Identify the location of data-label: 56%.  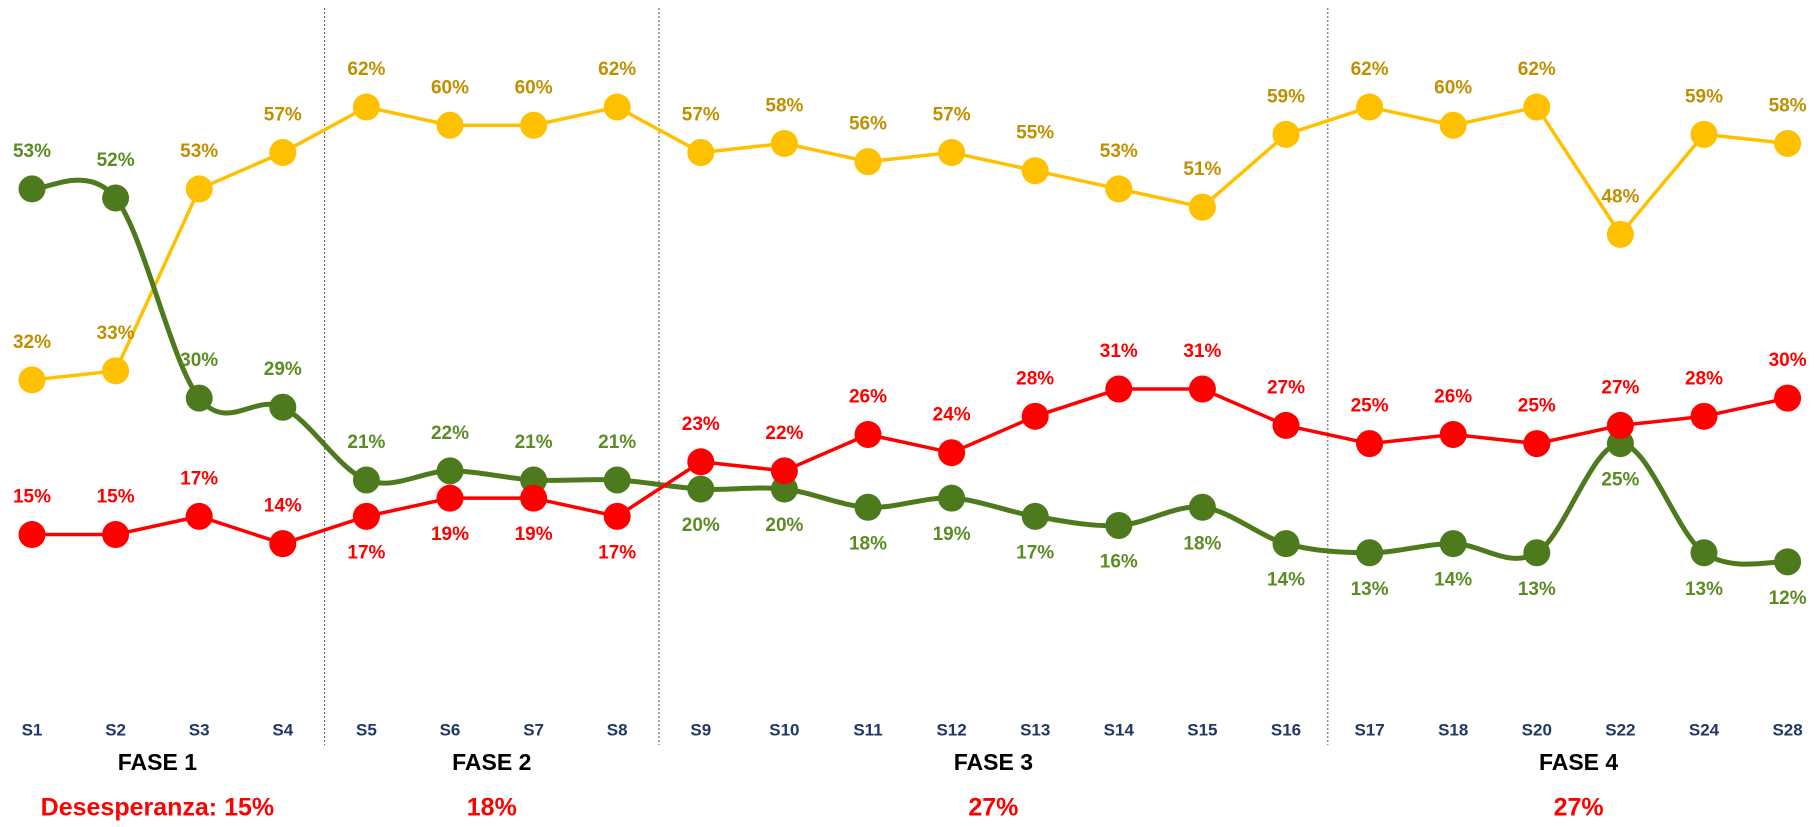
(868, 124).